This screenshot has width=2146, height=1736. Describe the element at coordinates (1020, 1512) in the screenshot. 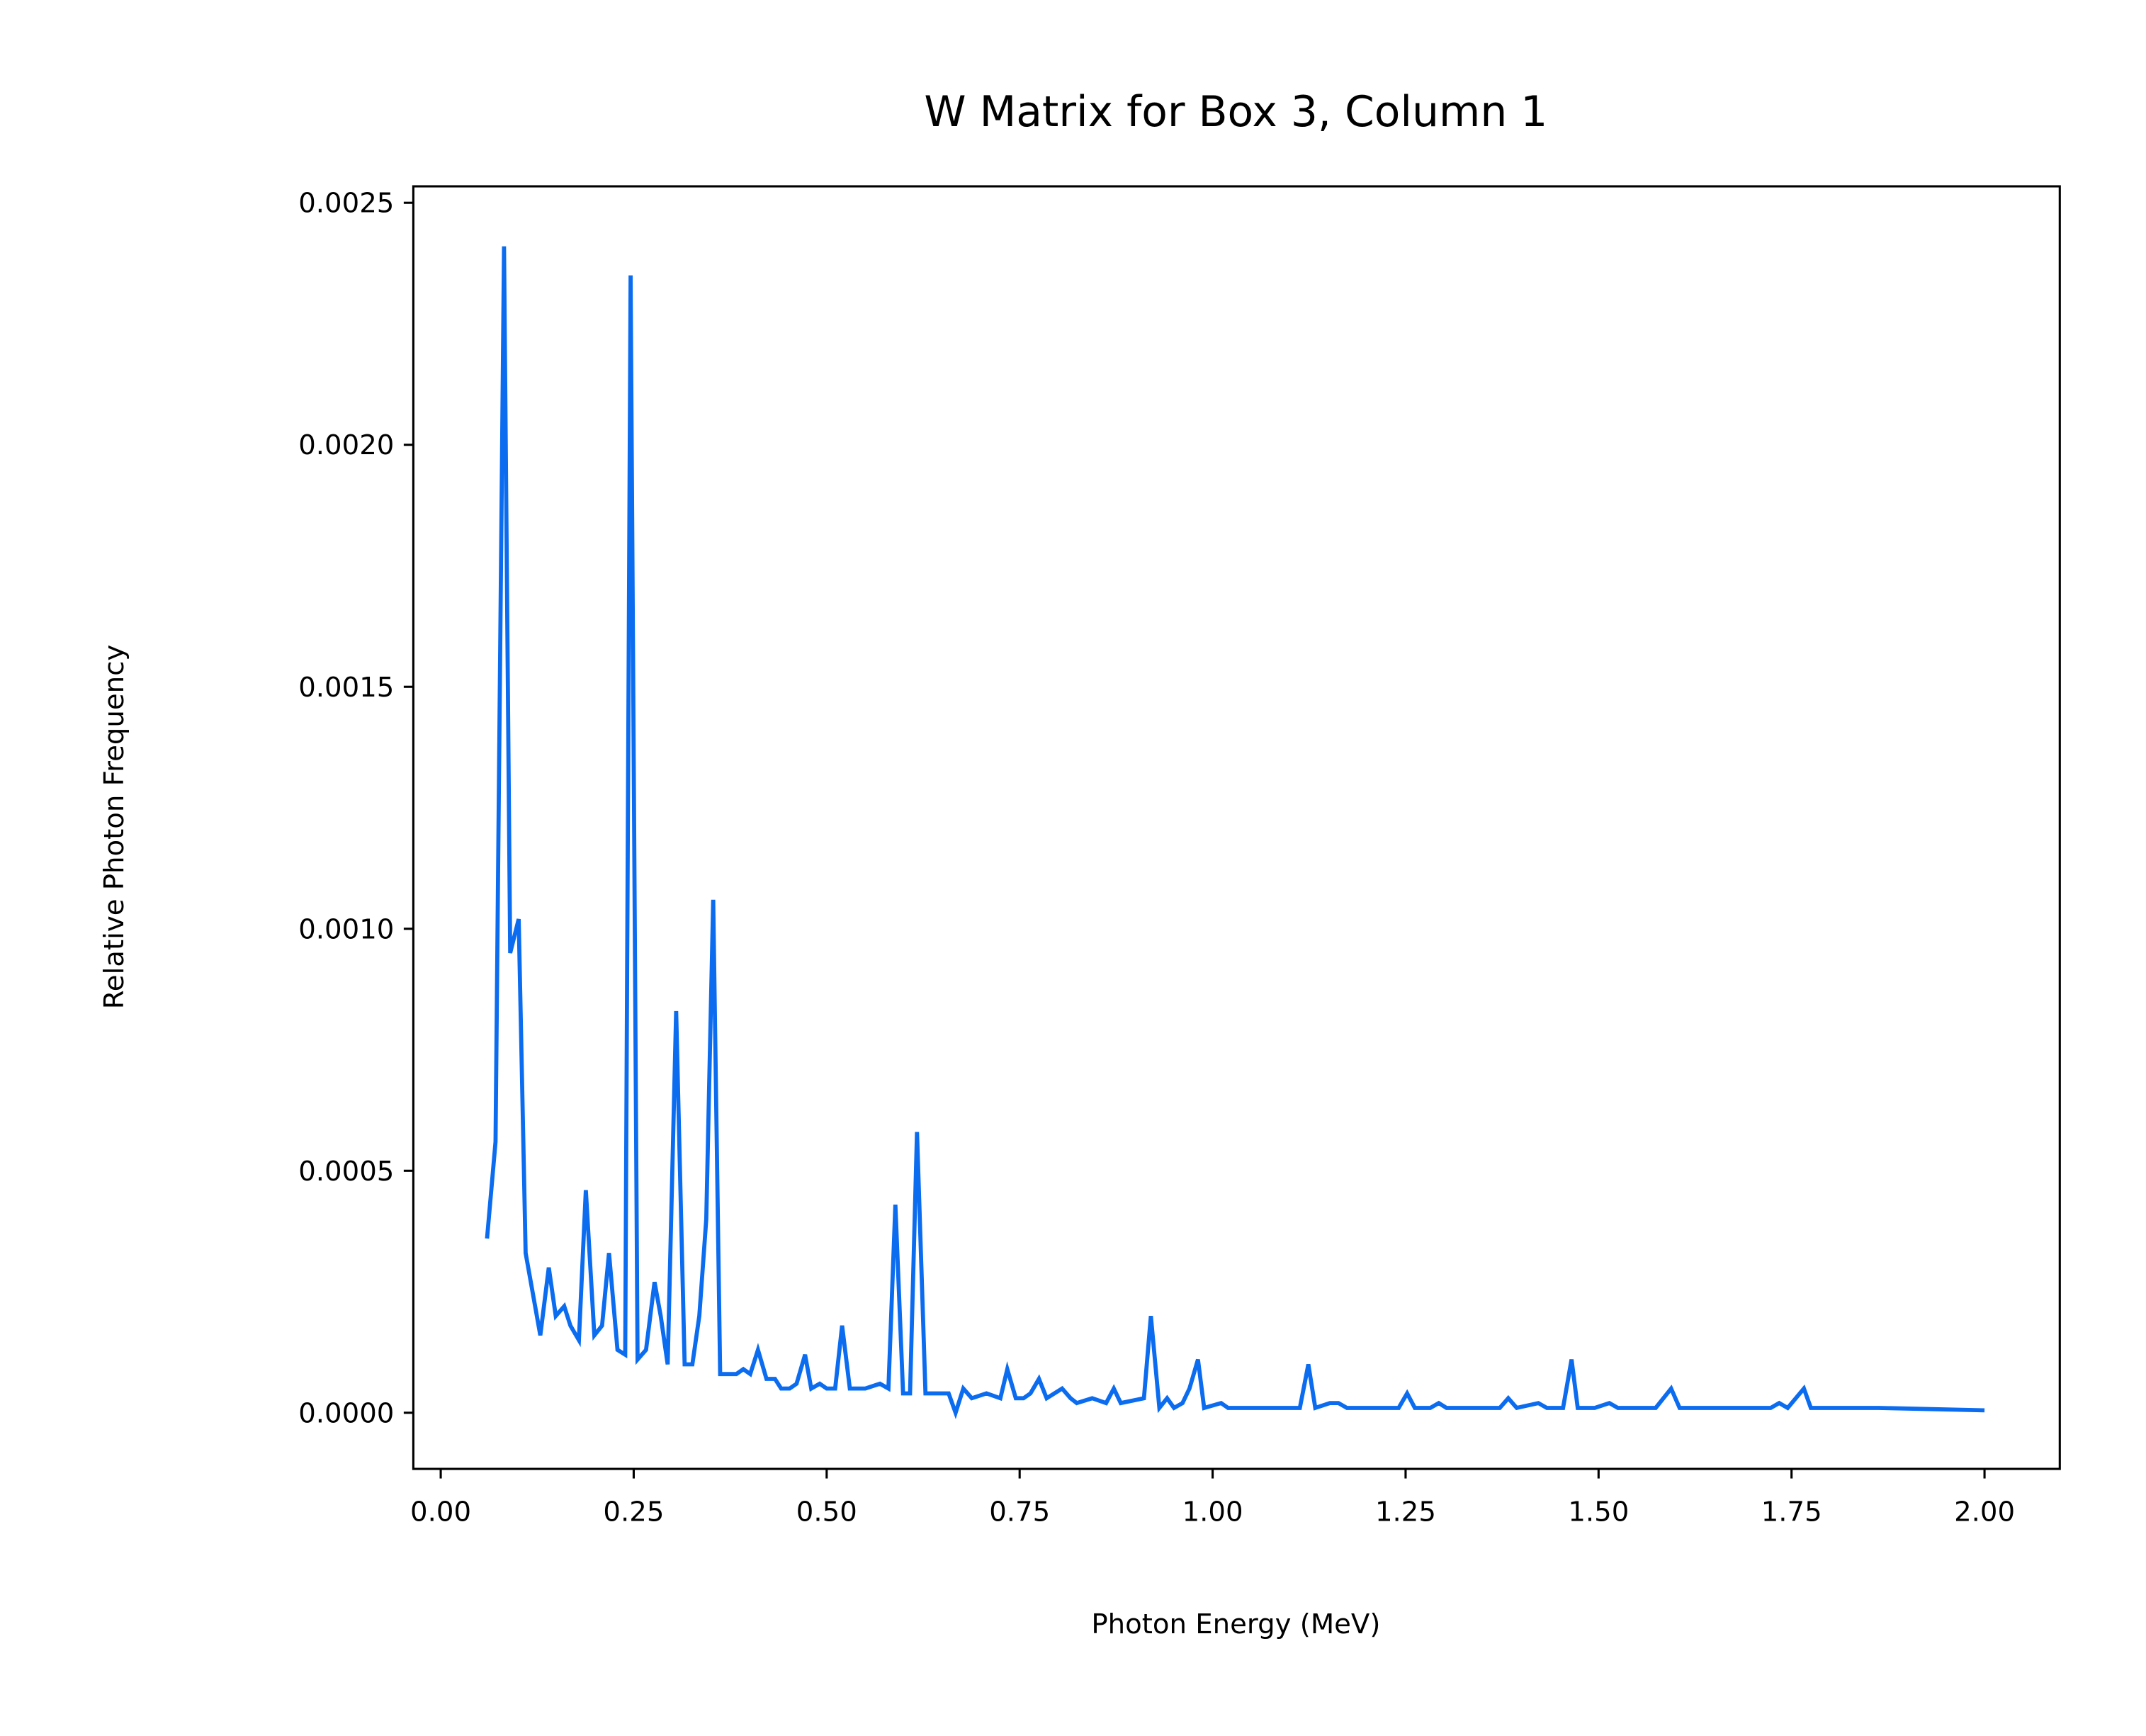

I see `x-tick-label: 0.75` at that location.